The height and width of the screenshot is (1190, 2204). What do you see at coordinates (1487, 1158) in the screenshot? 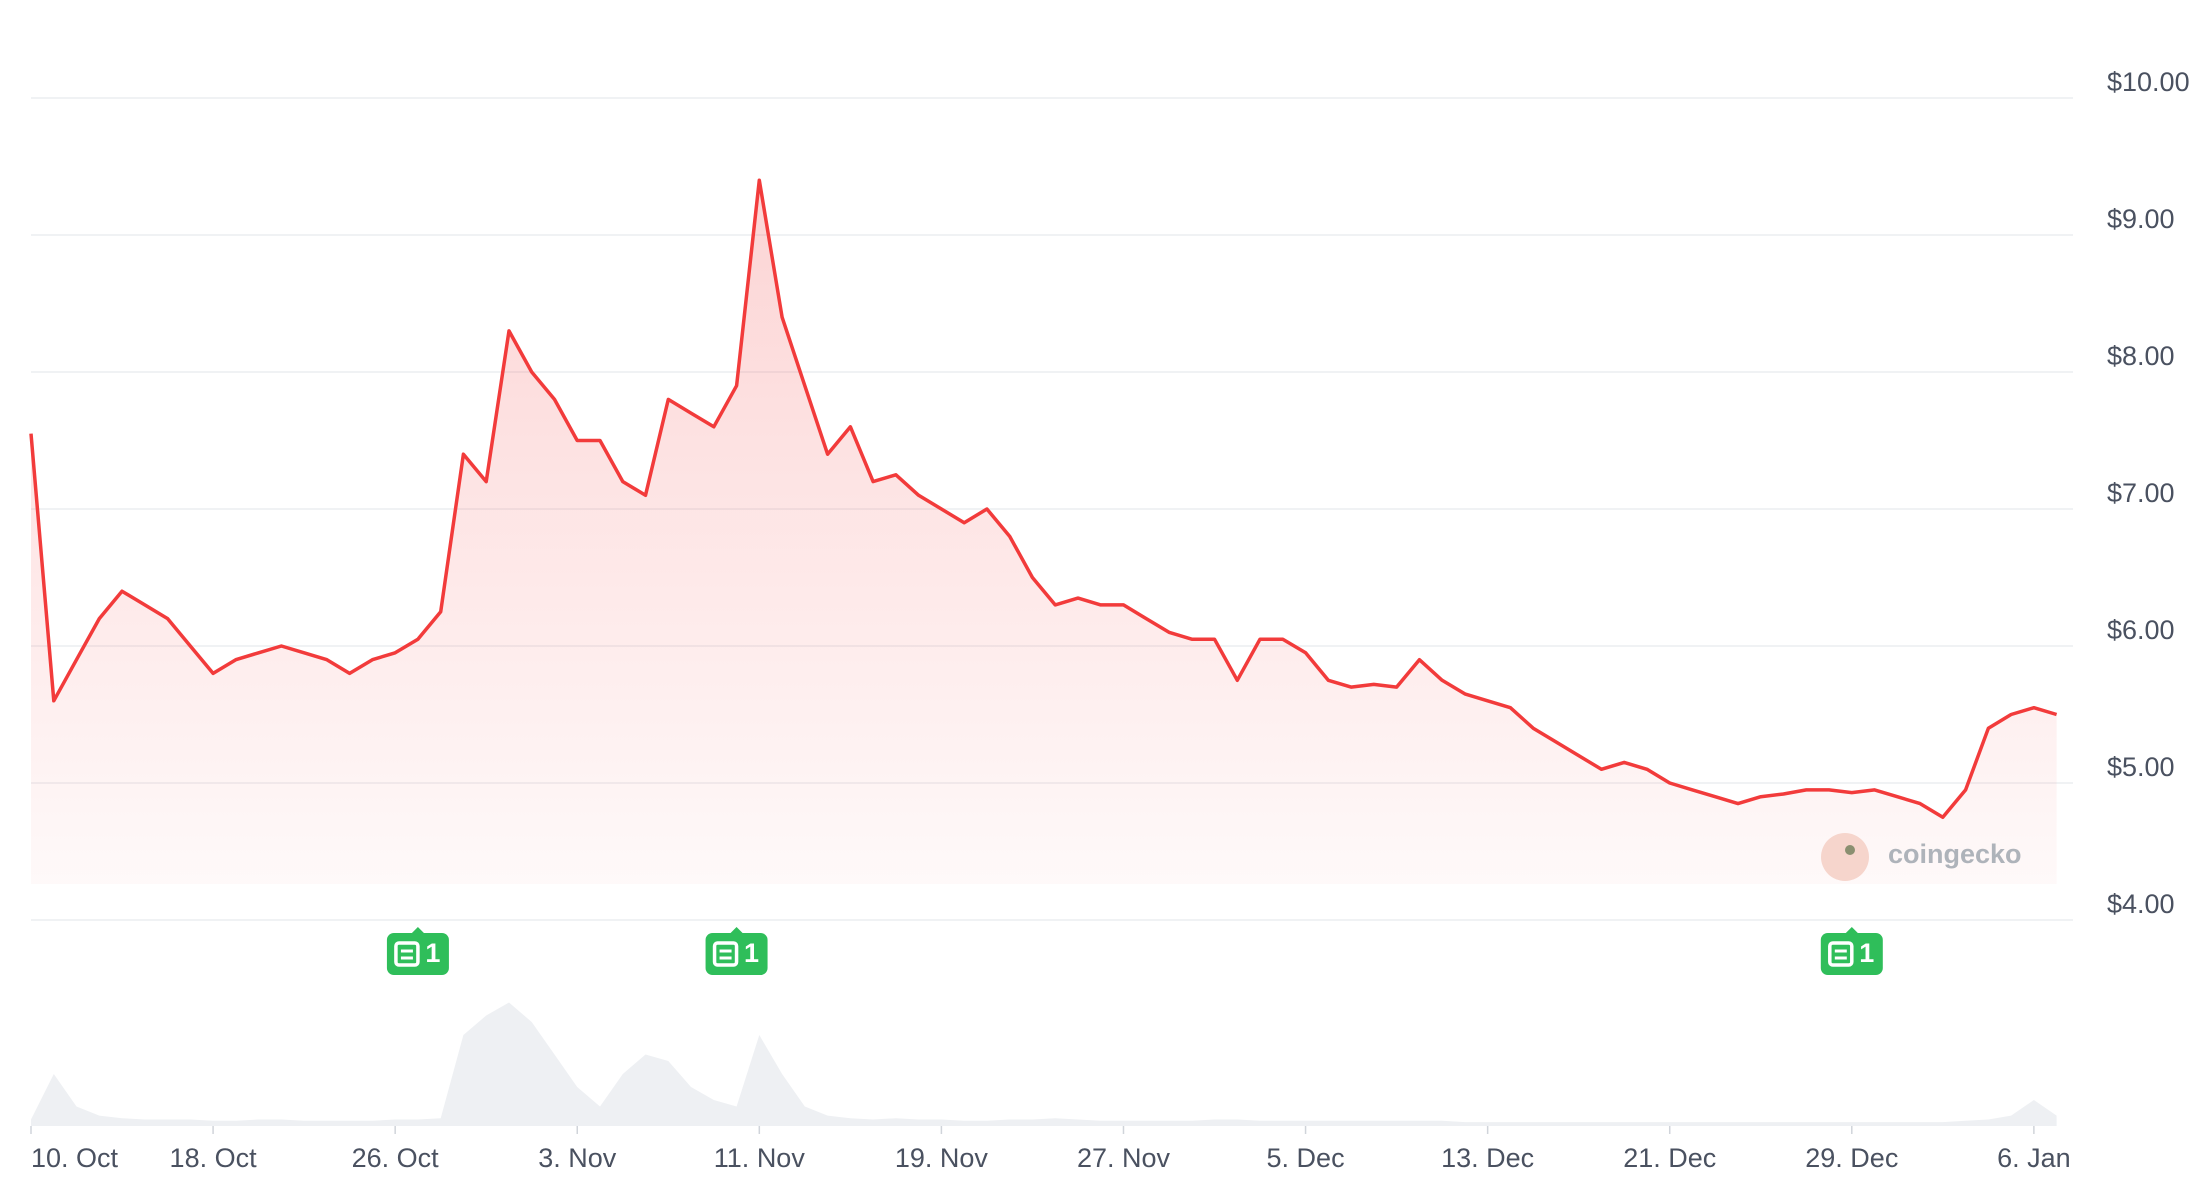
I see `x-tick-label: 13. Dec` at bounding box center [1487, 1158].